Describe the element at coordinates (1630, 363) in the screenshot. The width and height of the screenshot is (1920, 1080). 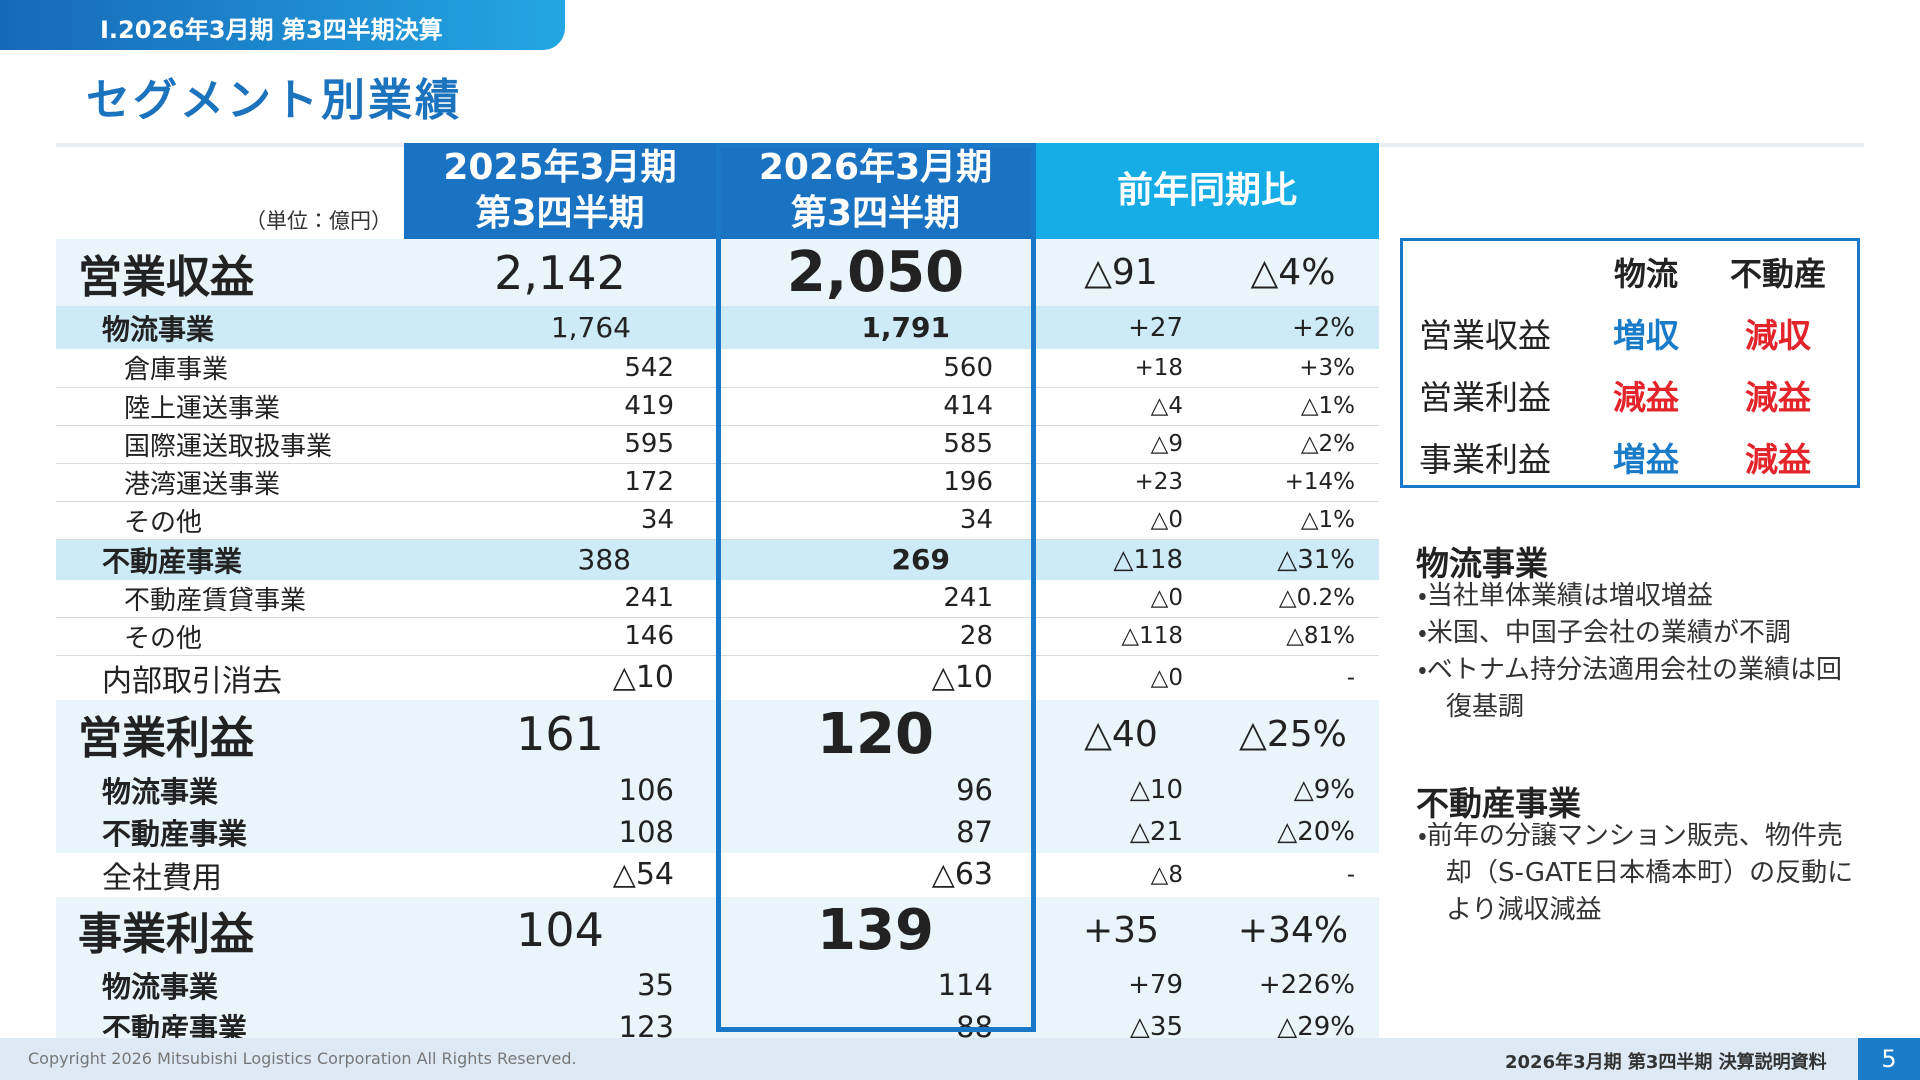
I see `summary-box: 物流 不動産 営業収益 増収 減収 営業利益 減益 減益 事業利益 増益 減益` at that location.